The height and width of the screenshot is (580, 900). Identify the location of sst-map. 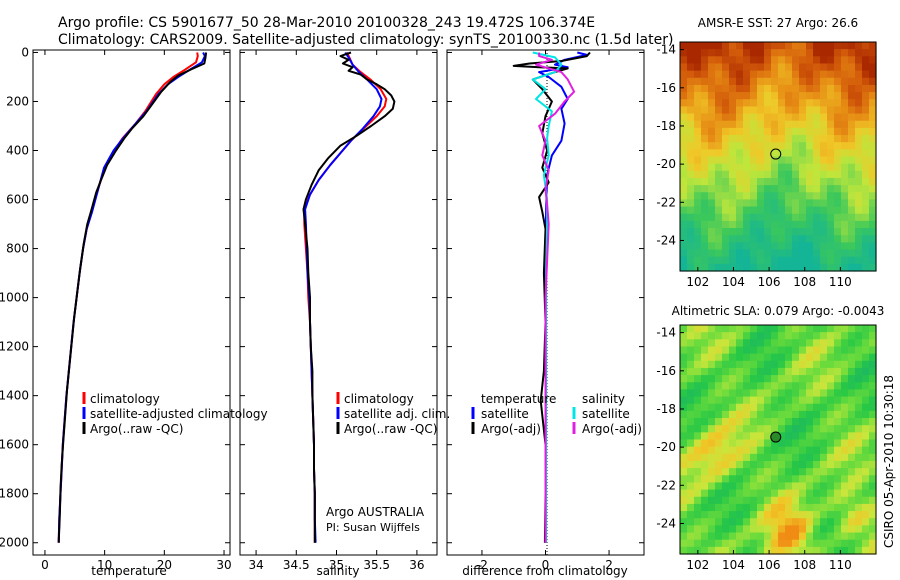
(778, 157).